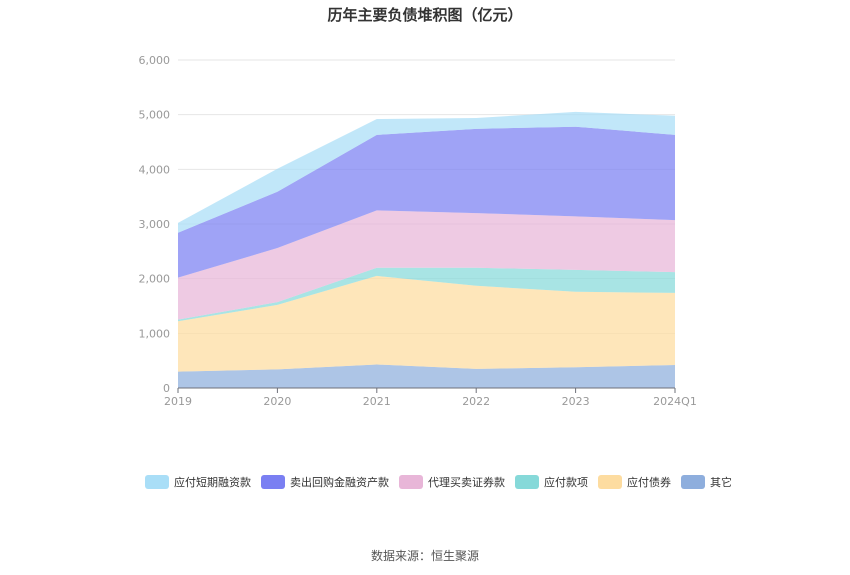  I want to click on legend-label: 应付款项, so click(566, 482).